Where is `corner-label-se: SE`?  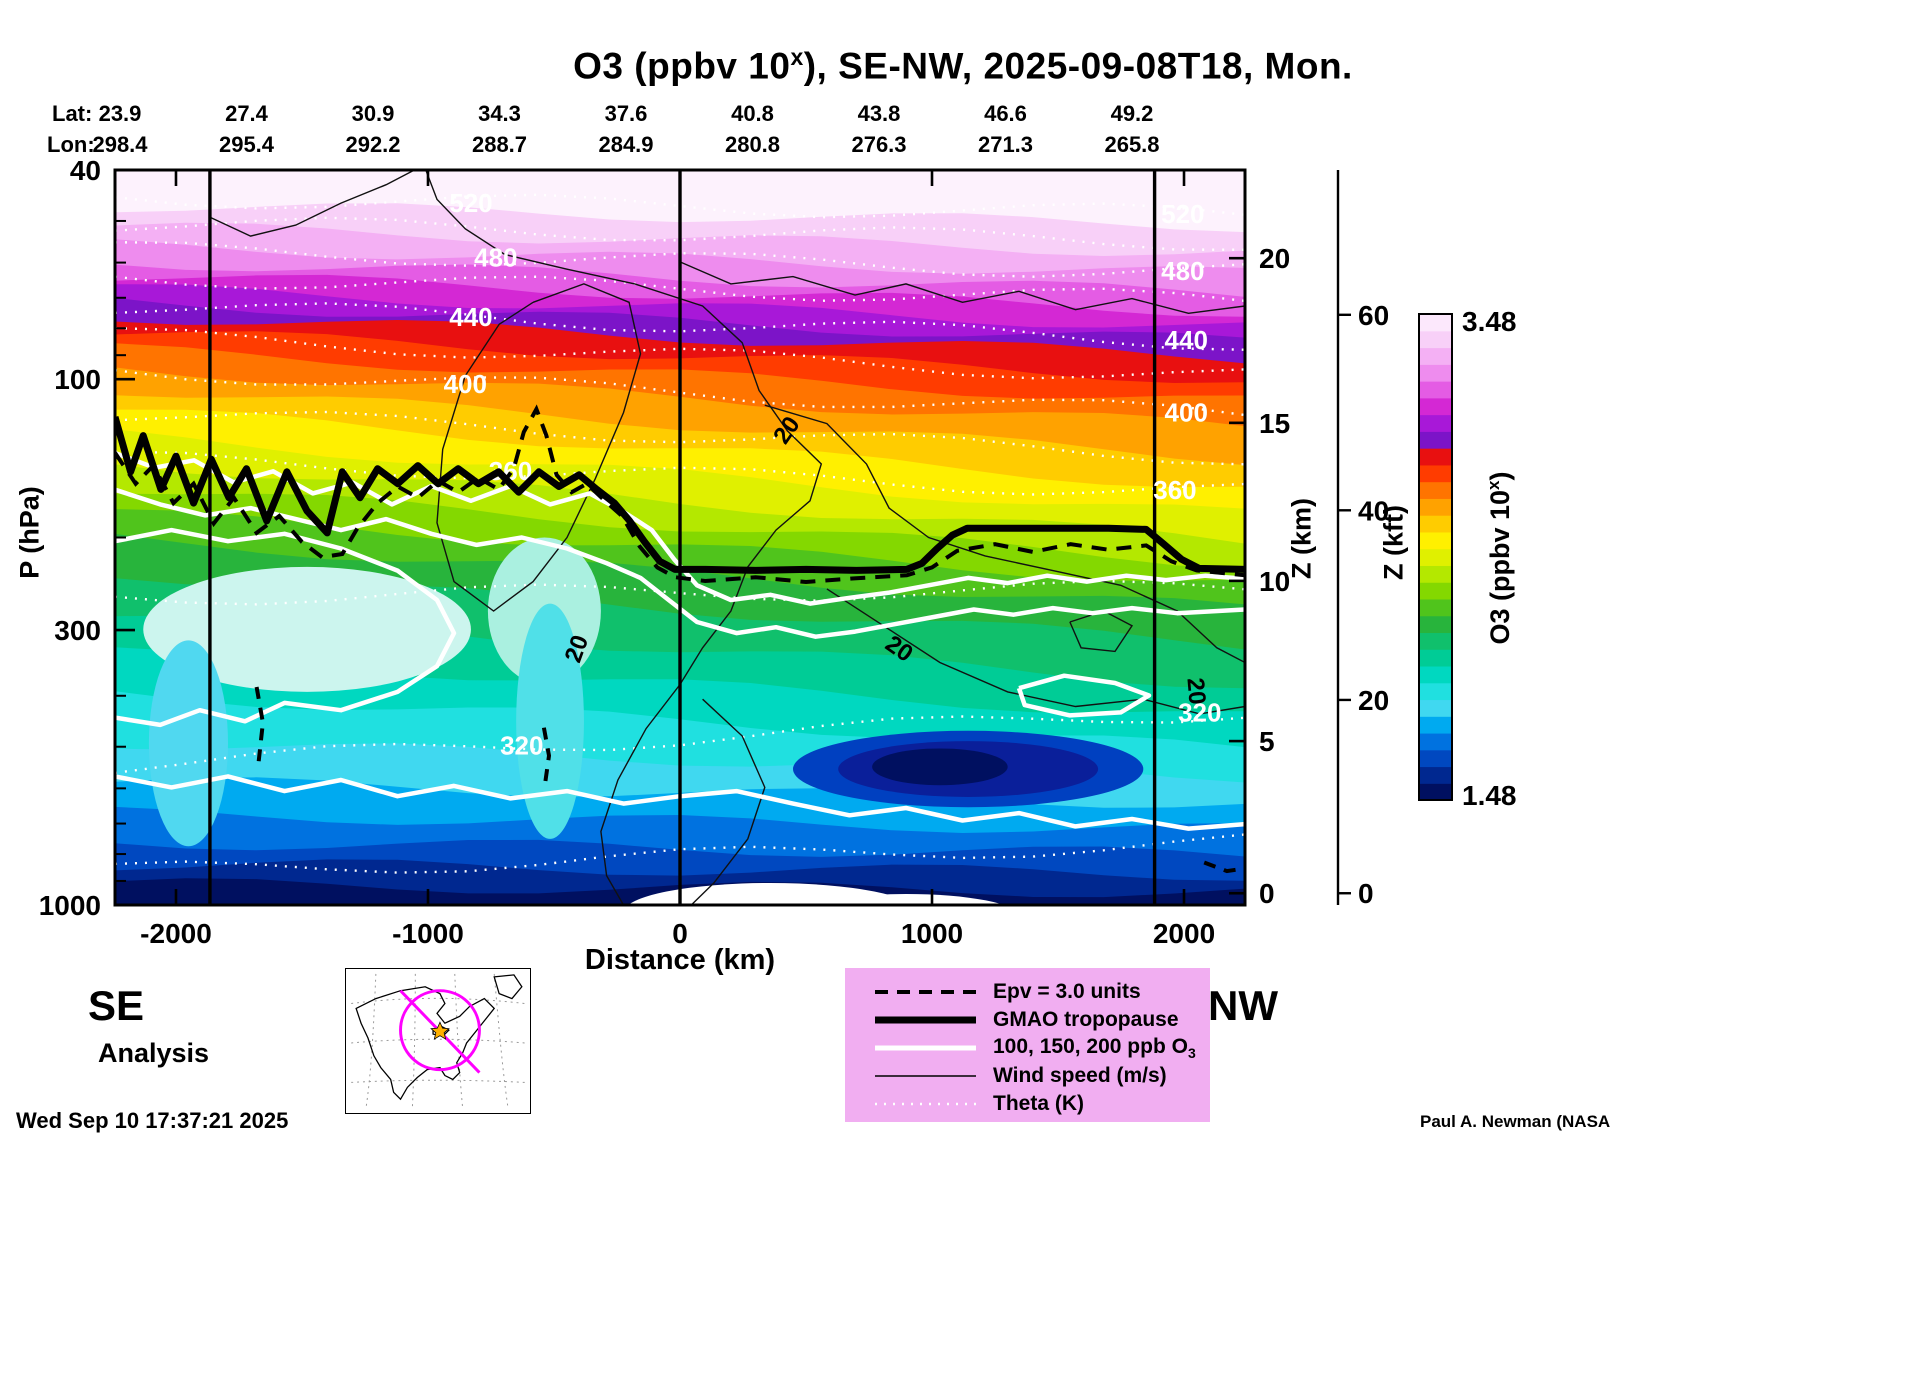 corner-label-se: SE is located at coordinates (116, 1005).